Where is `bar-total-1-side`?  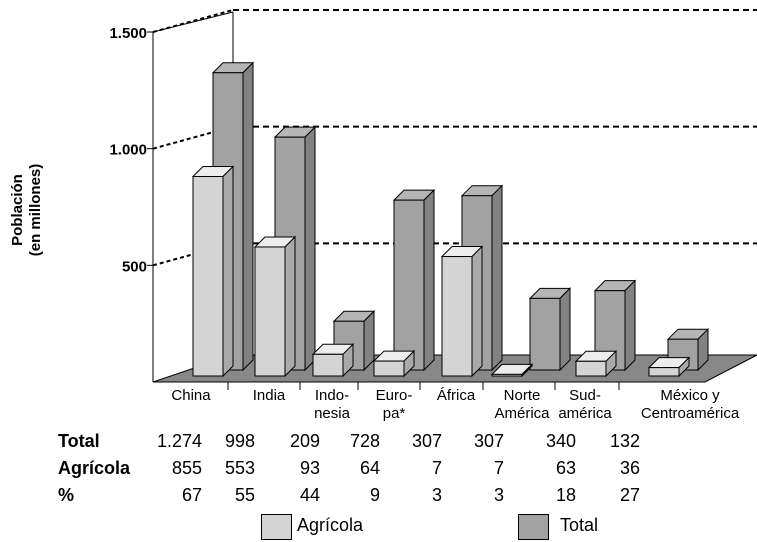
bar-total-1-side is located at coordinates (310, 248).